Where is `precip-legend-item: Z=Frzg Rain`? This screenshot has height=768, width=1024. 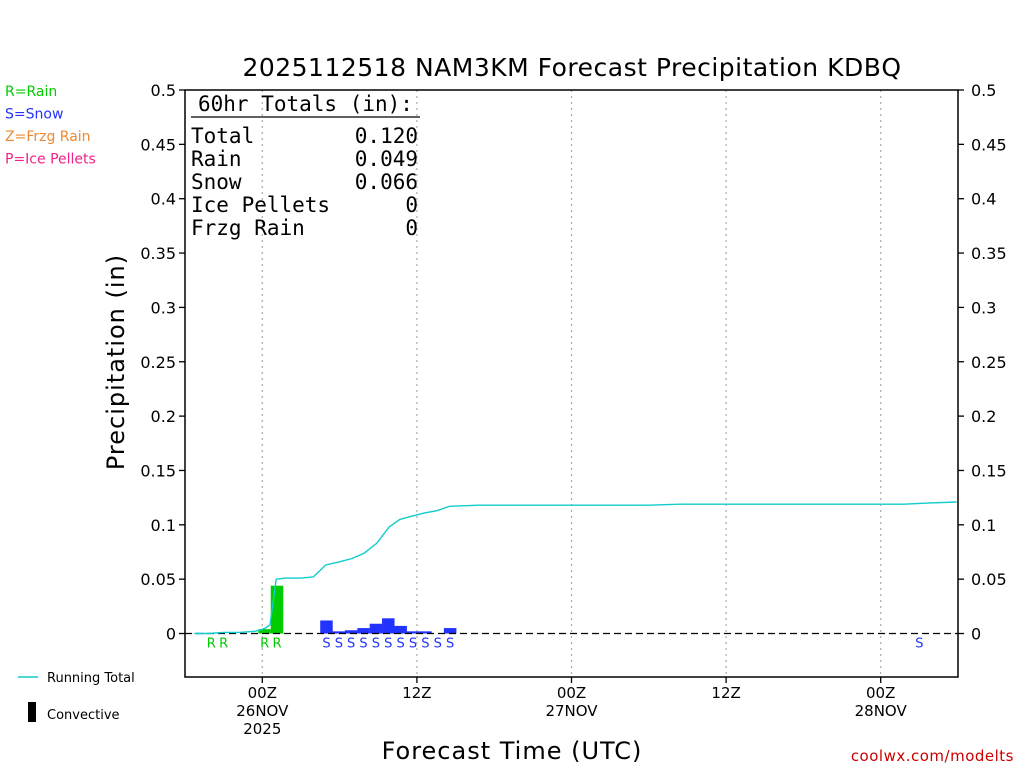 precip-legend-item: Z=Frzg Rain is located at coordinates (48, 137).